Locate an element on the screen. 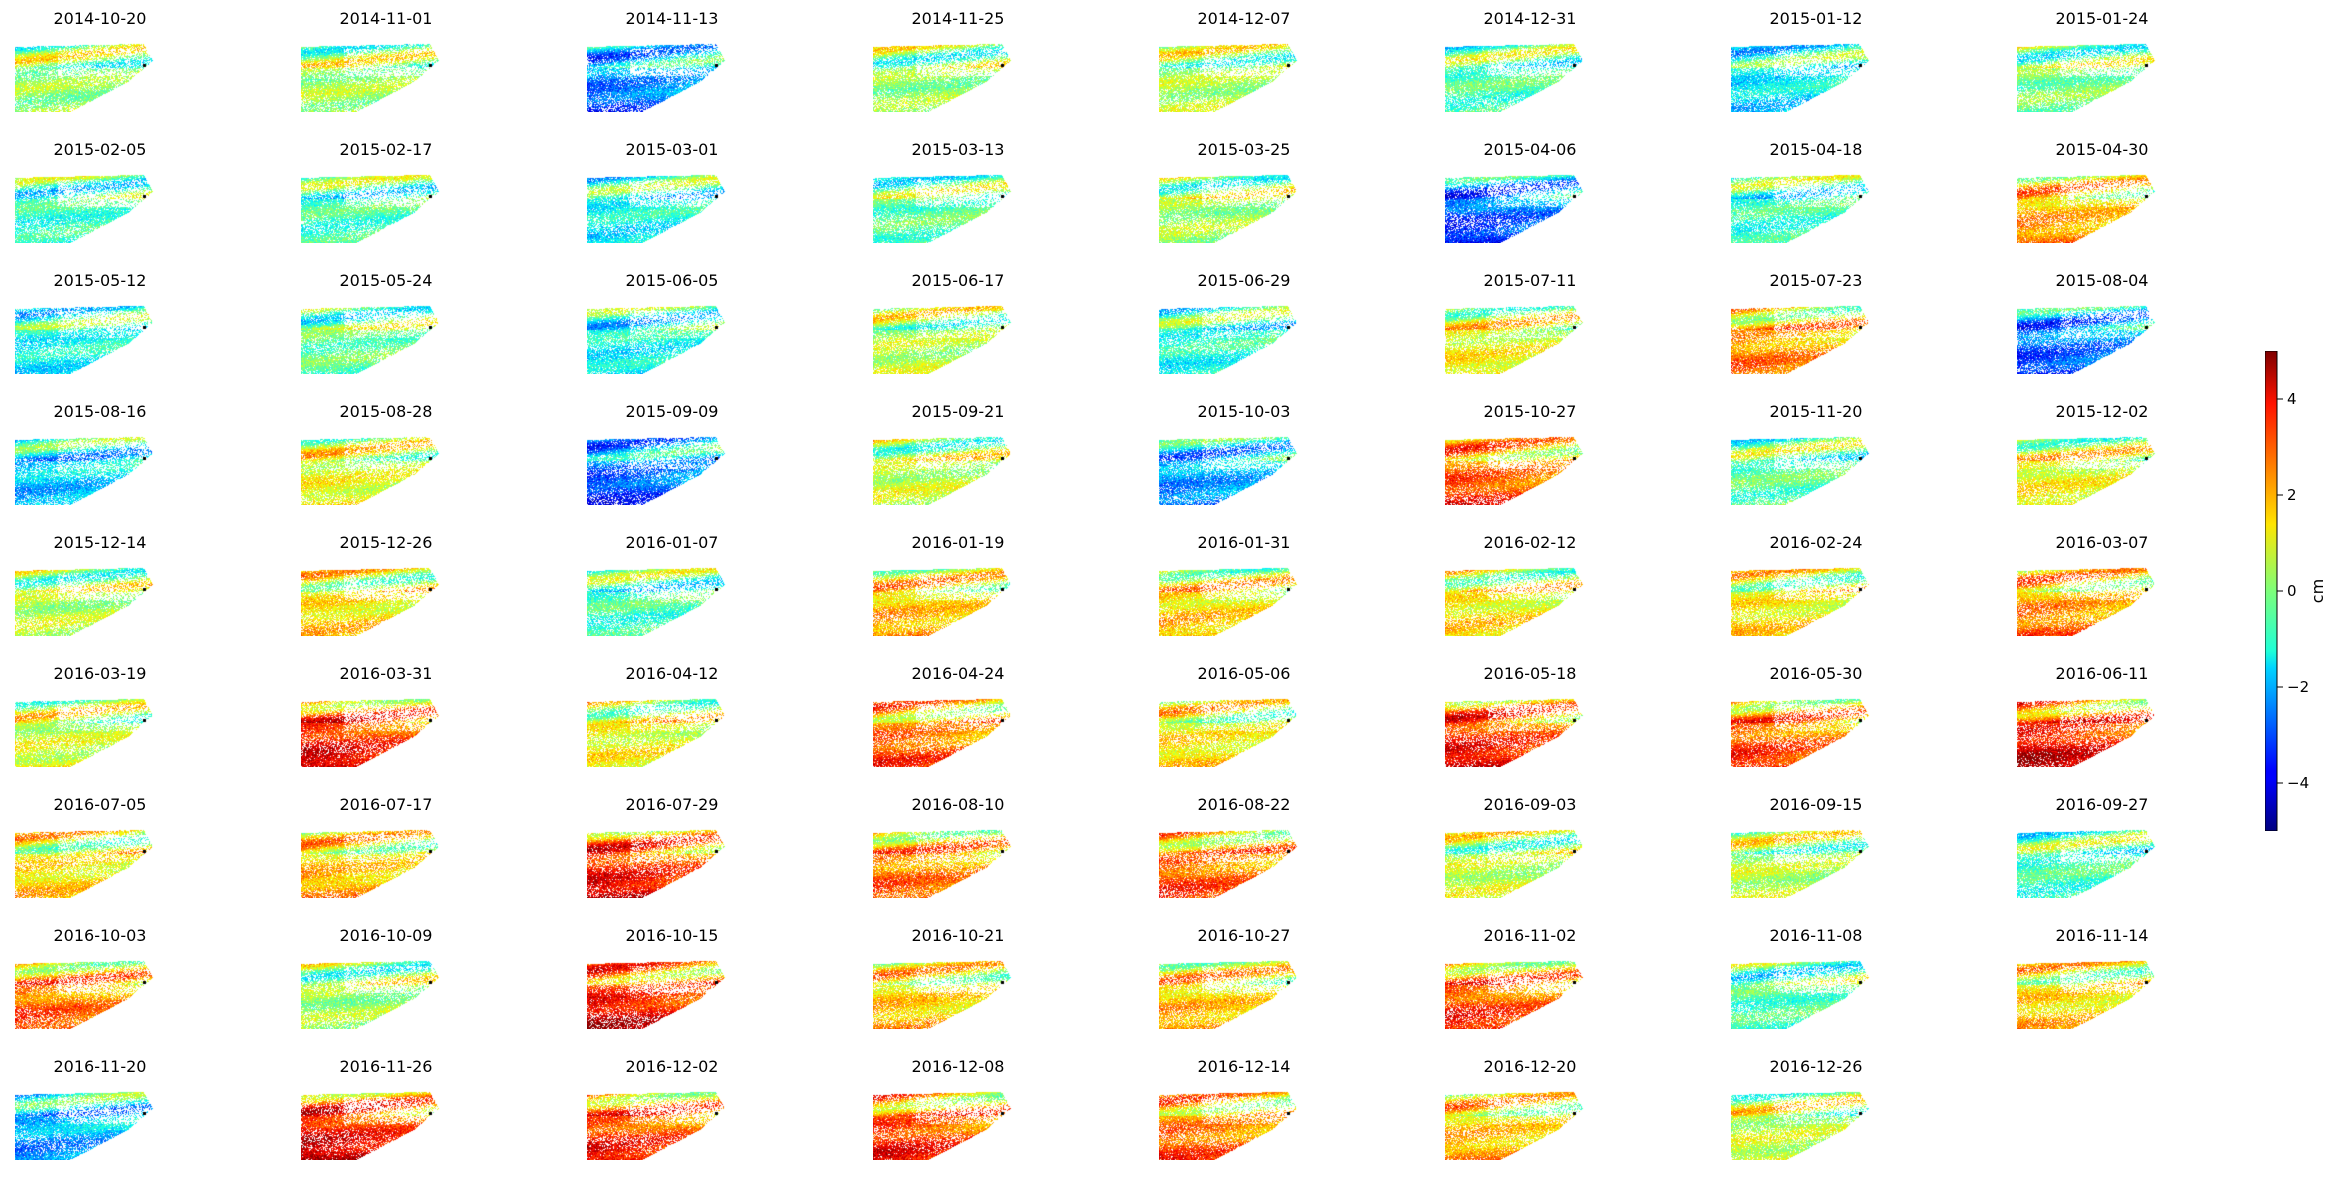  map-panel: 2016-10-15 is located at coordinates (687, 991).